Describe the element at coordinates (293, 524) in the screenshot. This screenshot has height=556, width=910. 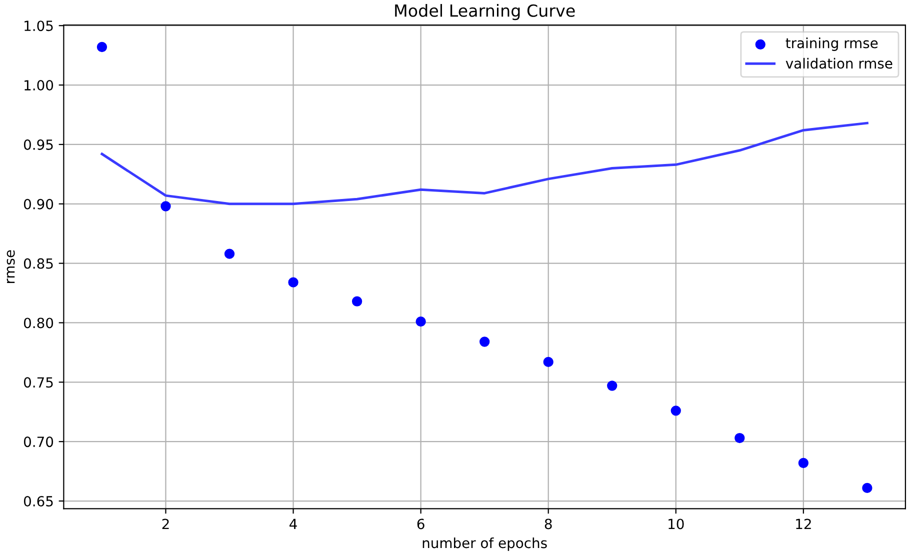
I see `x-tick-label: 4` at that location.